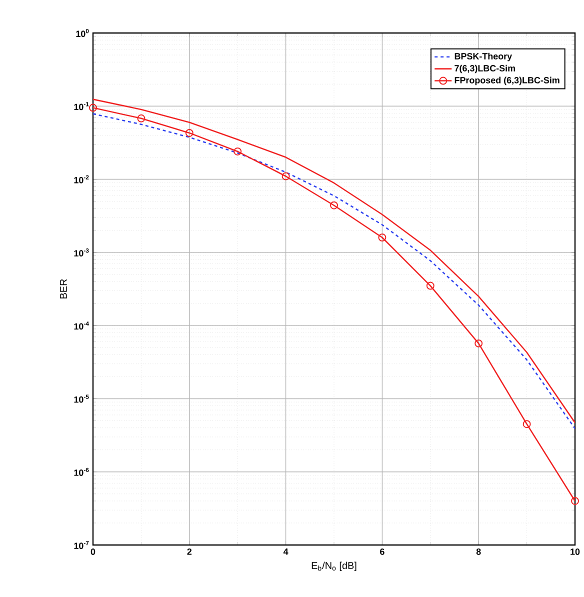 This screenshot has height=597, width=584. What do you see at coordinates (82, 33) in the screenshot?
I see `y-tick-label: 10$^{0}$` at bounding box center [82, 33].